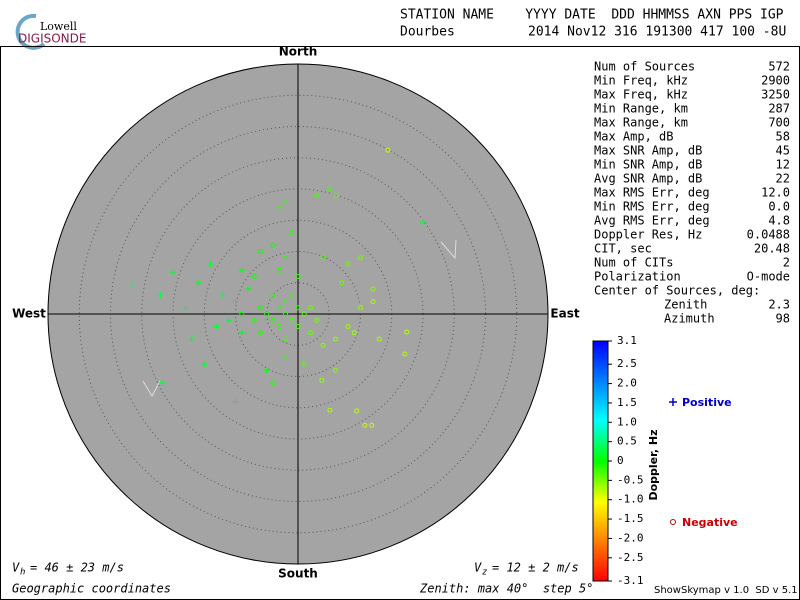  Describe the element at coordinates (16, 568) in the screenshot. I see `vh-v: V` at that location.